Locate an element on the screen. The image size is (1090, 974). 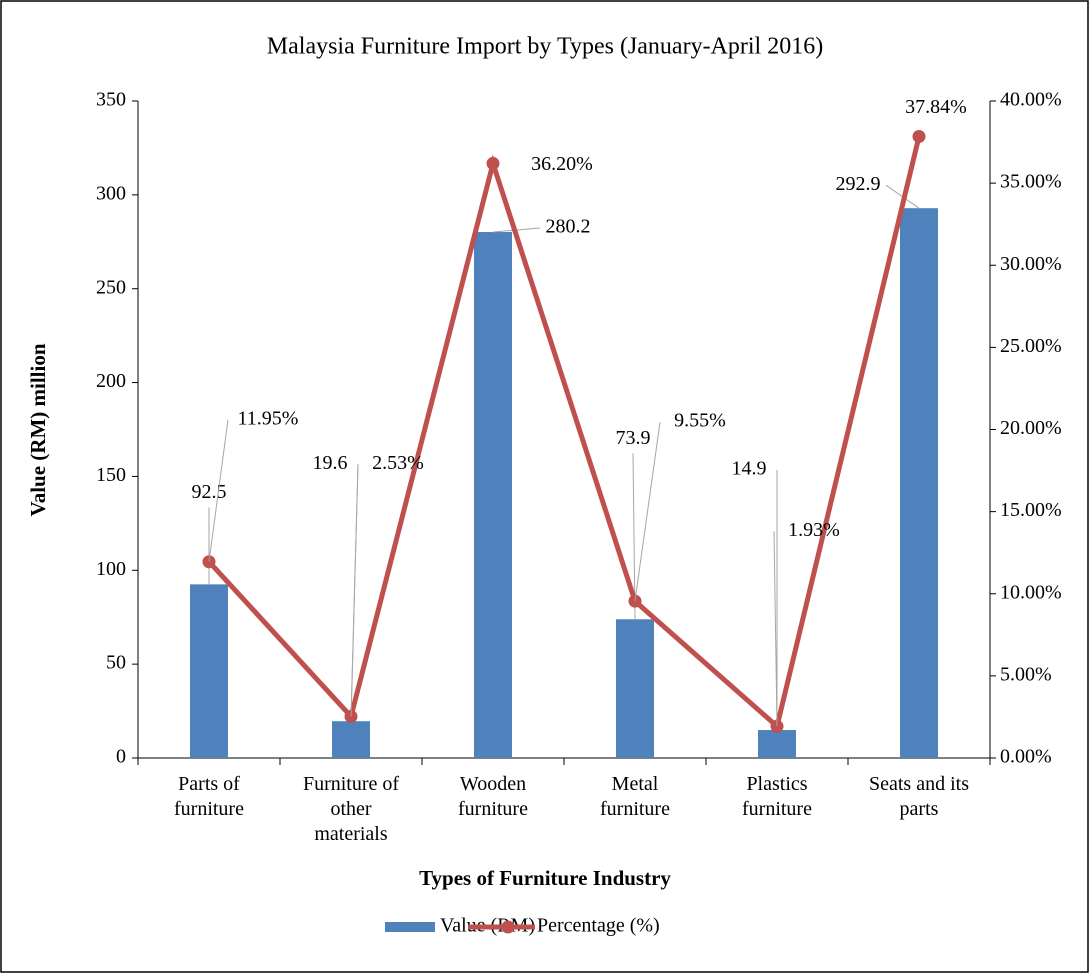
y2-tick-label: 15.00% is located at coordinates (1031, 510).